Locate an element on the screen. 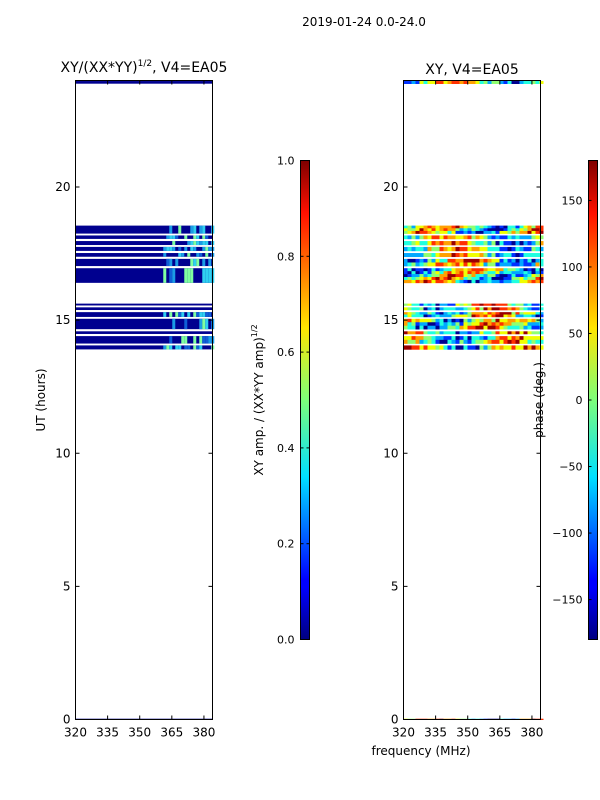 Image resolution: width=600 pixels, height=800 pixels. phase-ytick-label: 20 is located at coordinates (390, 187).